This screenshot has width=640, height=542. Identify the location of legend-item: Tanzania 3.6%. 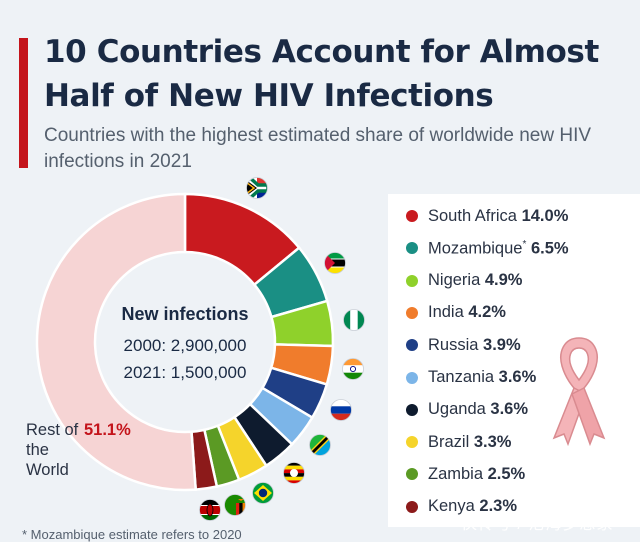
(471, 378).